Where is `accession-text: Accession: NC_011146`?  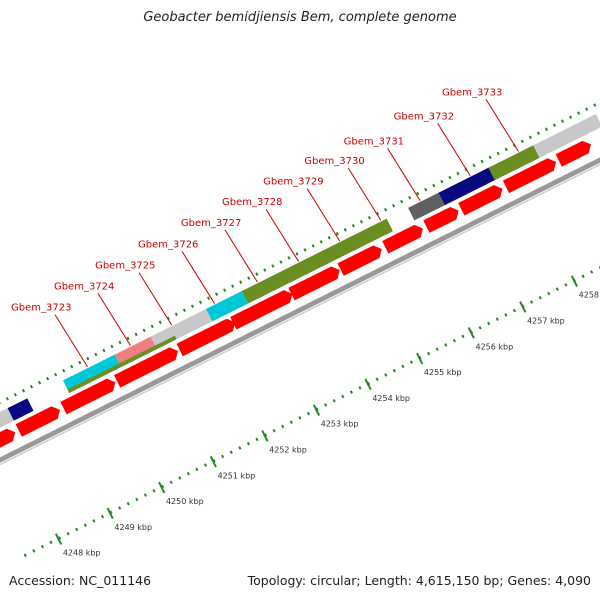
accession-text: Accession: NC_011146 is located at coordinates (80, 580).